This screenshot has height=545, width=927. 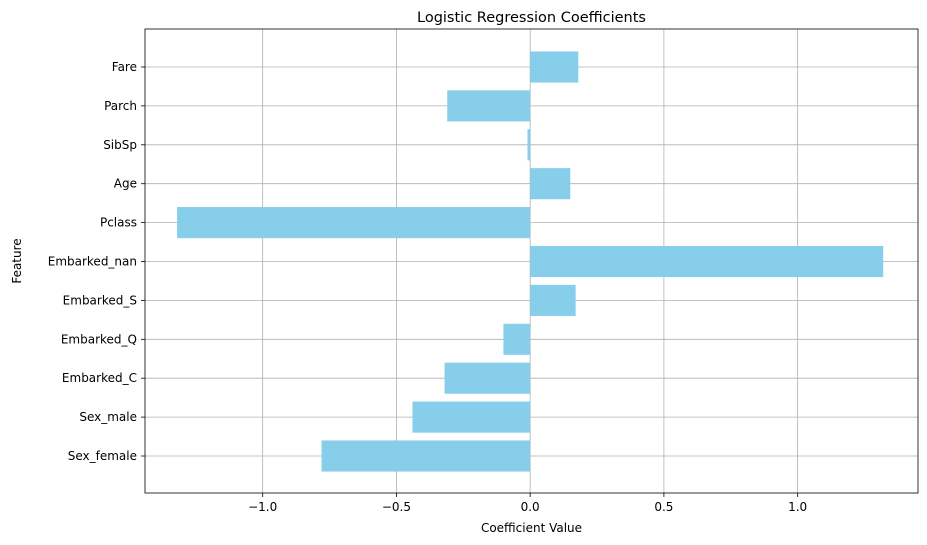 What do you see at coordinates (118, 223) in the screenshot?
I see `y-tick-label-pclass: Pclass` at bounding box center [118, 223].